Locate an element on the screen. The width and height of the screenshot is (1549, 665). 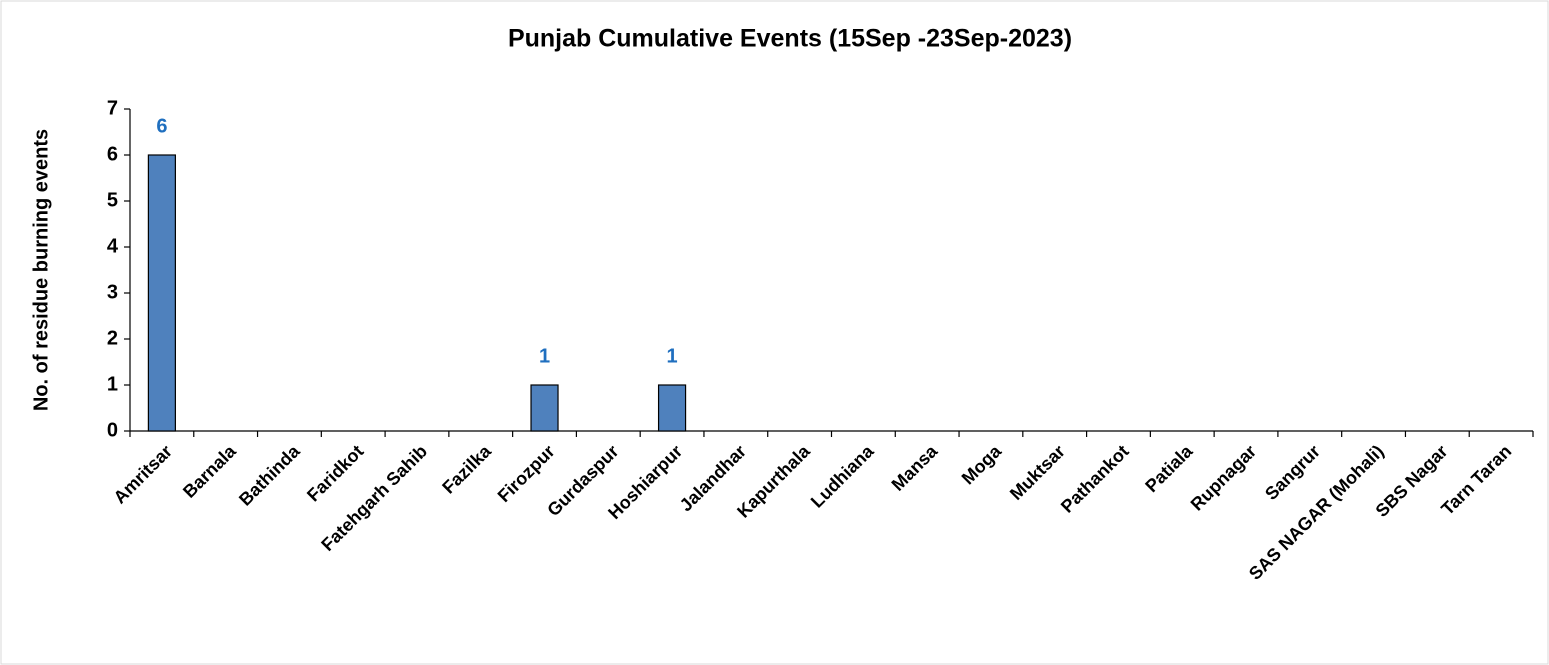
y-tick-label: 3 is located at coordinates (112, 292).